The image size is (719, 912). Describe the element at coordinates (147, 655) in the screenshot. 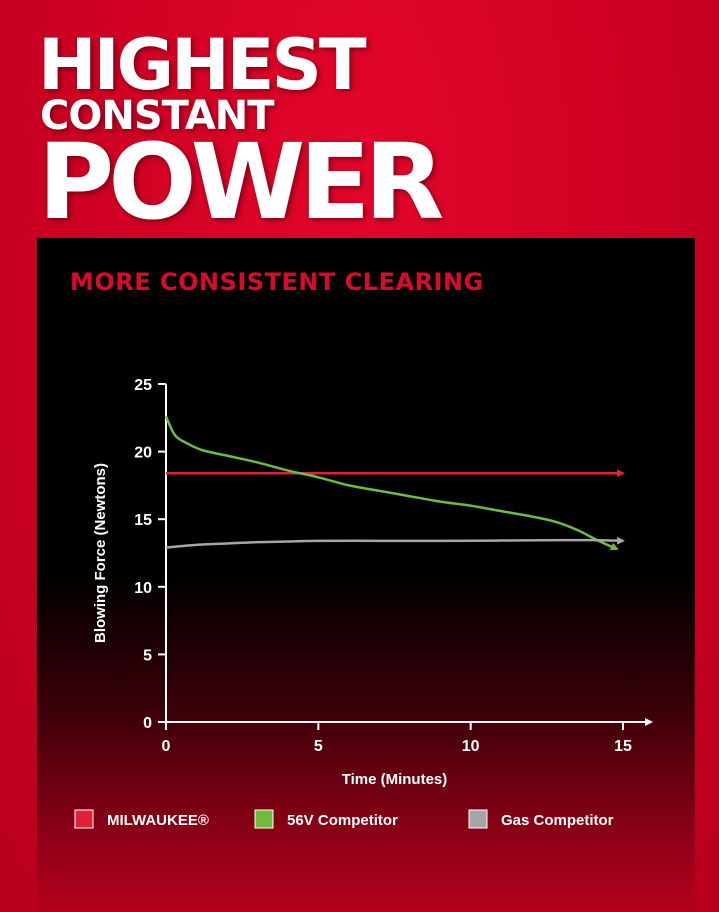

I see `y-tick-label: 5` at that location.